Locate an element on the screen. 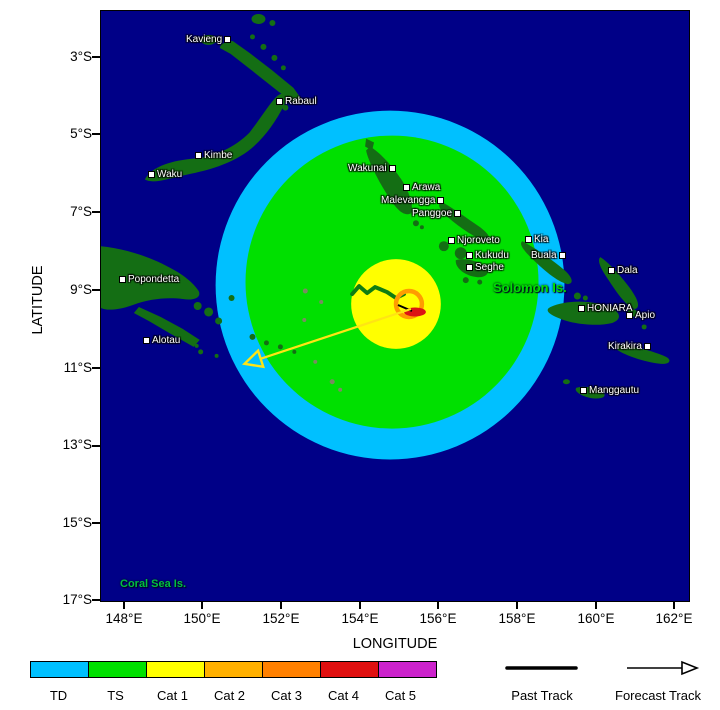 This screenshot has height=710, width=720. forecast-track-arrowhead-icon is located at coordinates (253, 358).